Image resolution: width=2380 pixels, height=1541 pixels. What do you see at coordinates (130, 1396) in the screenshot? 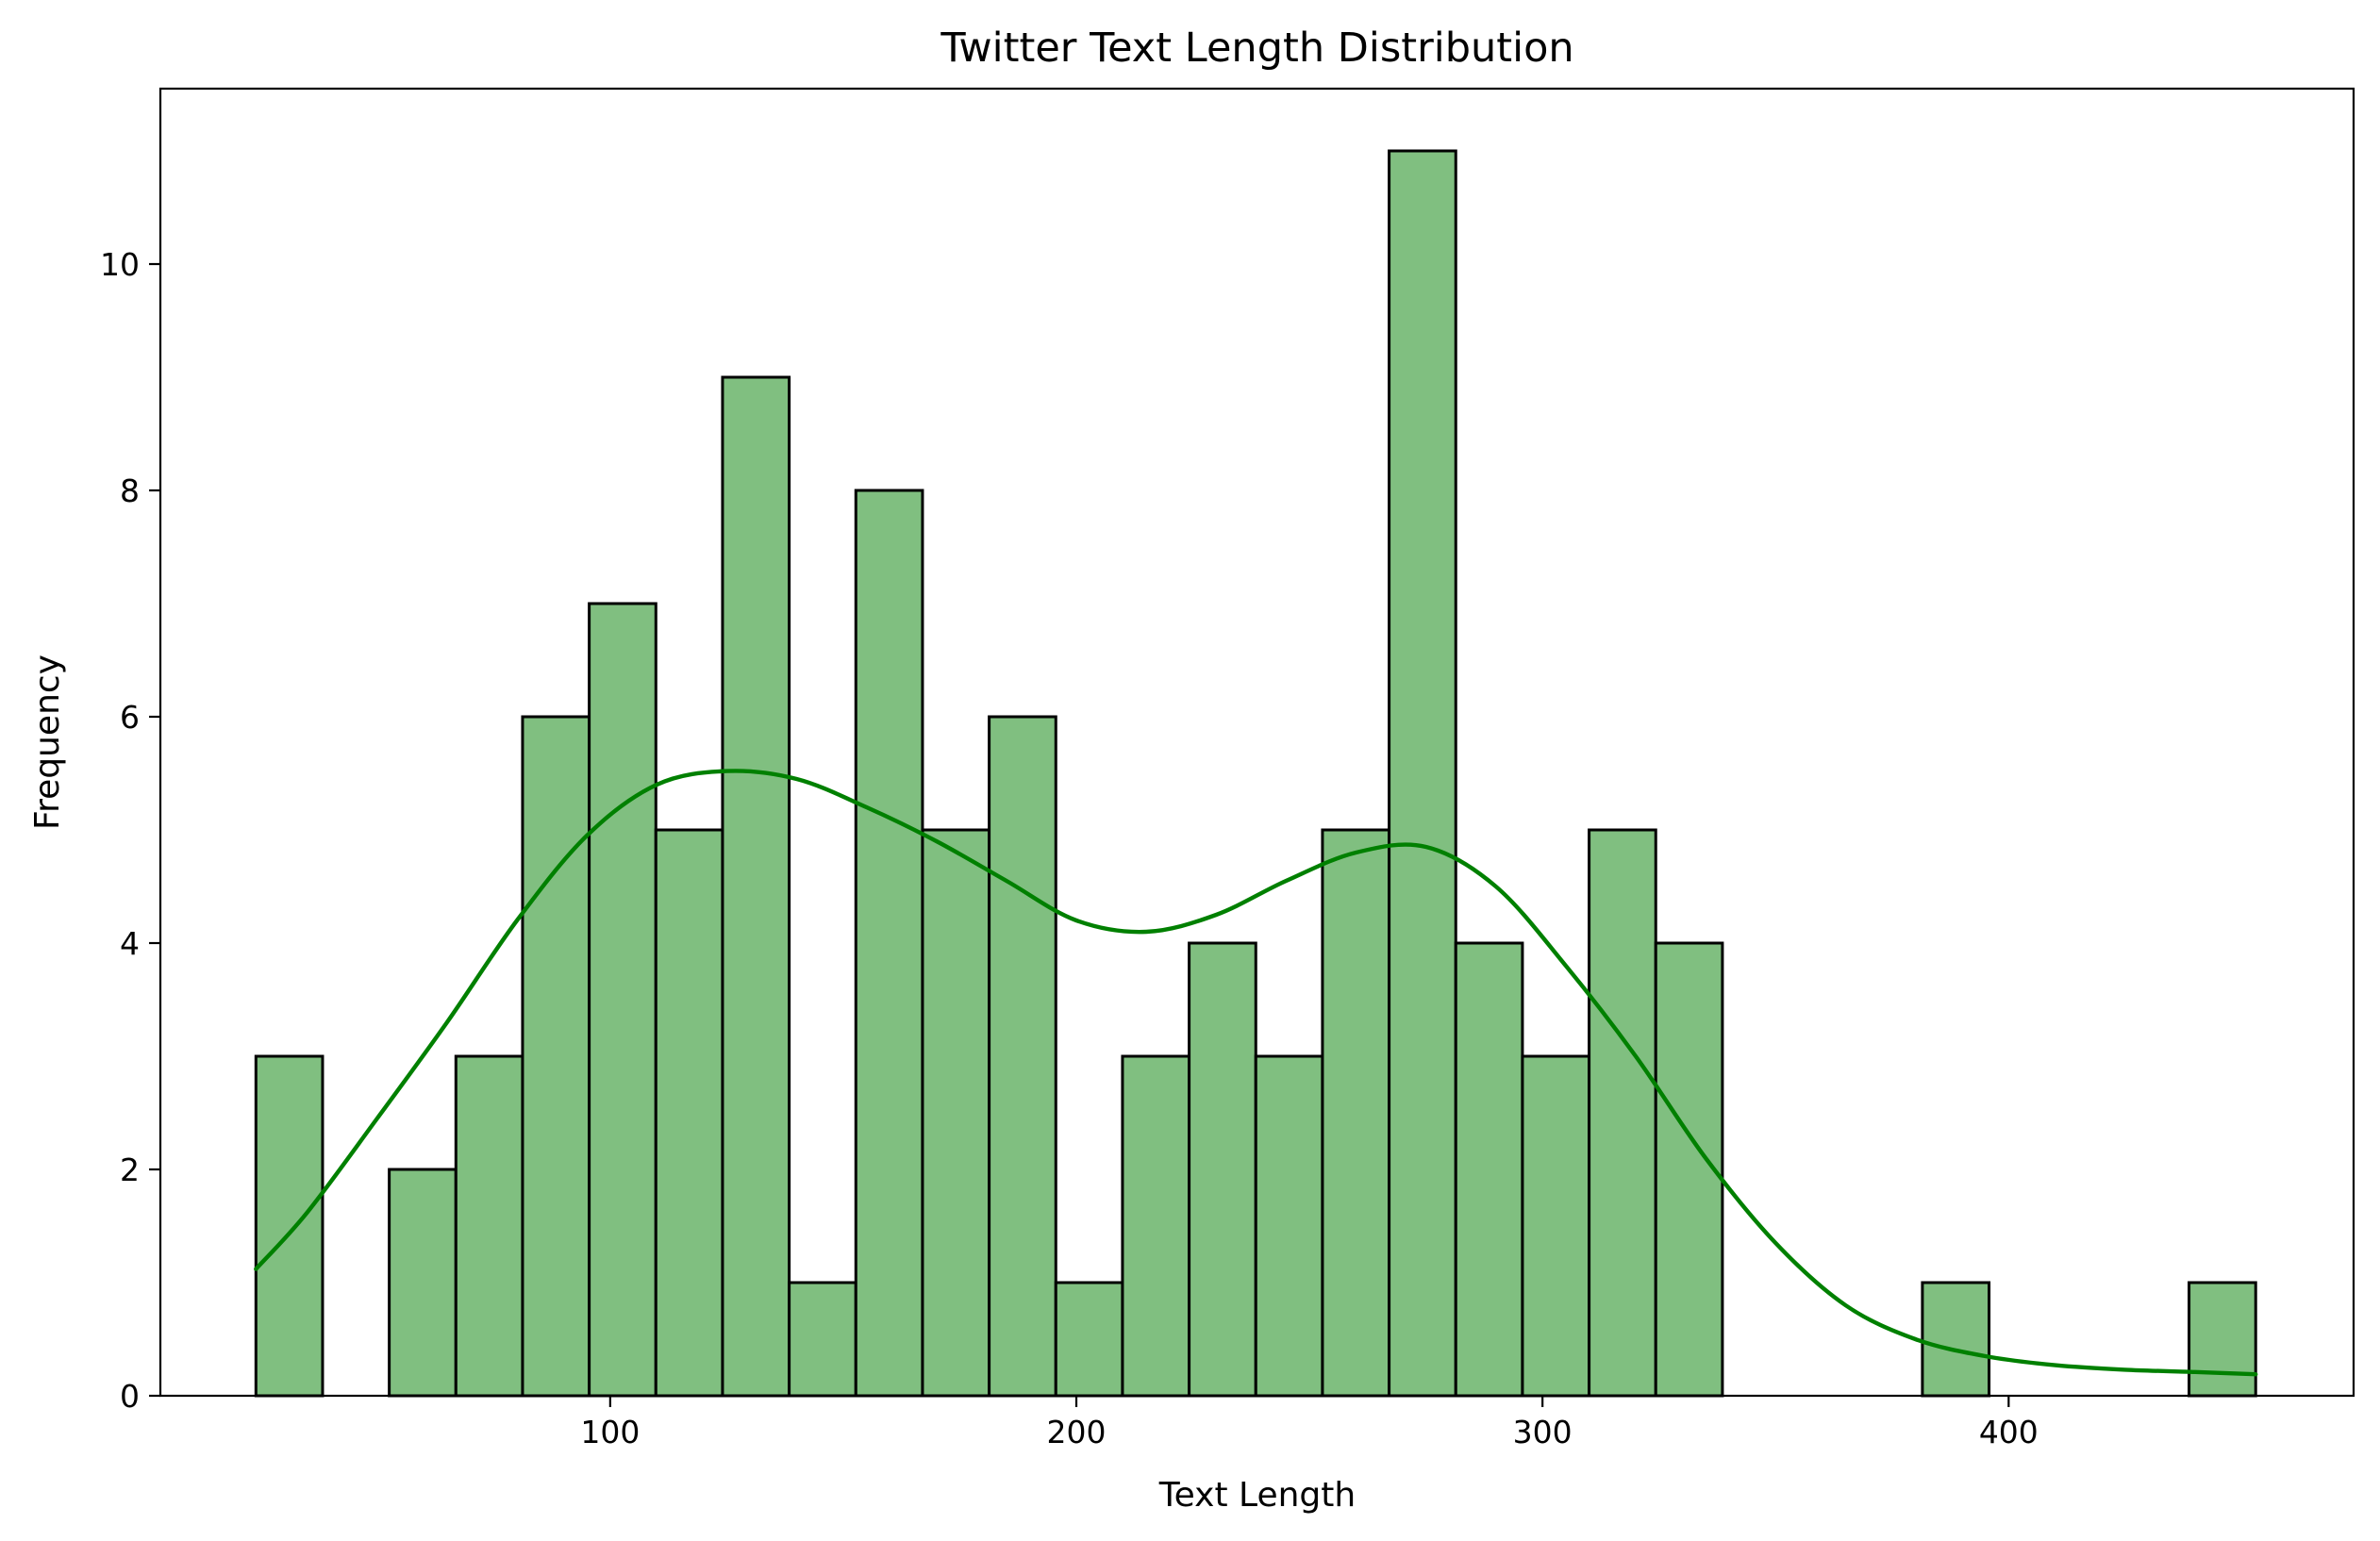
I see `y-tick-label: 0` at bounding box center [130, 1396].